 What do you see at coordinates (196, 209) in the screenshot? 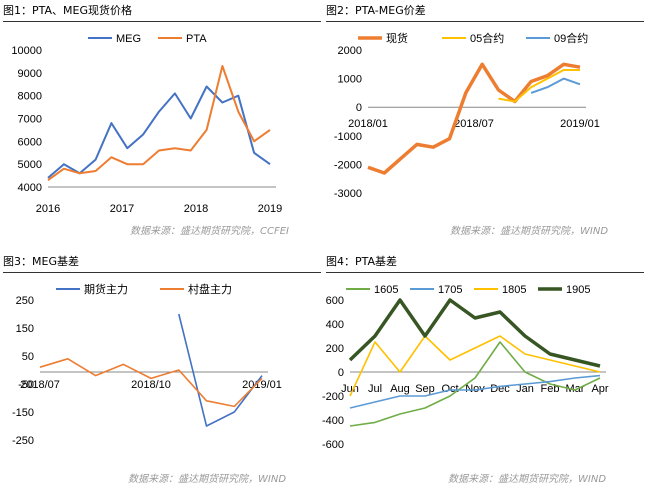
I see `x-tick-label: 2018` at bounding box center [196, 209].